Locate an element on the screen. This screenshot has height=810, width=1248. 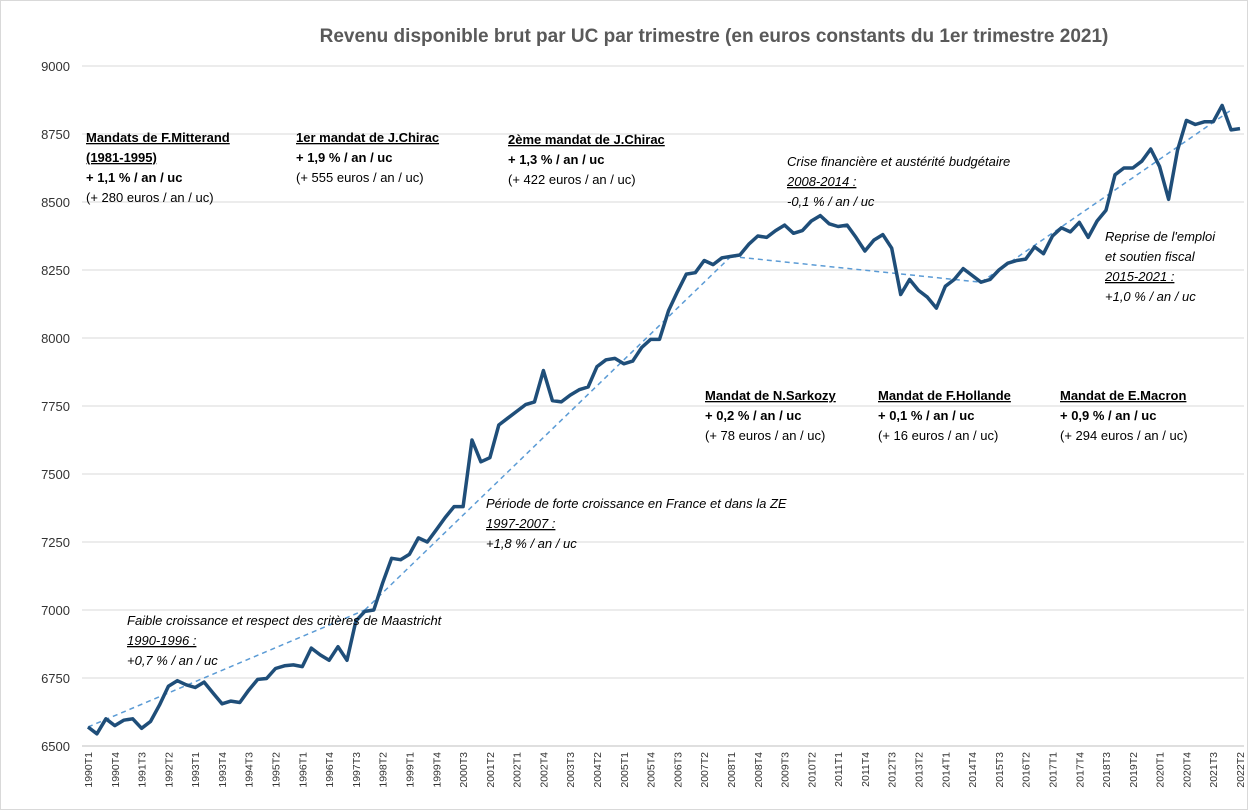
x-tick-label: 2009T3 is located at coordinates (786, 770).